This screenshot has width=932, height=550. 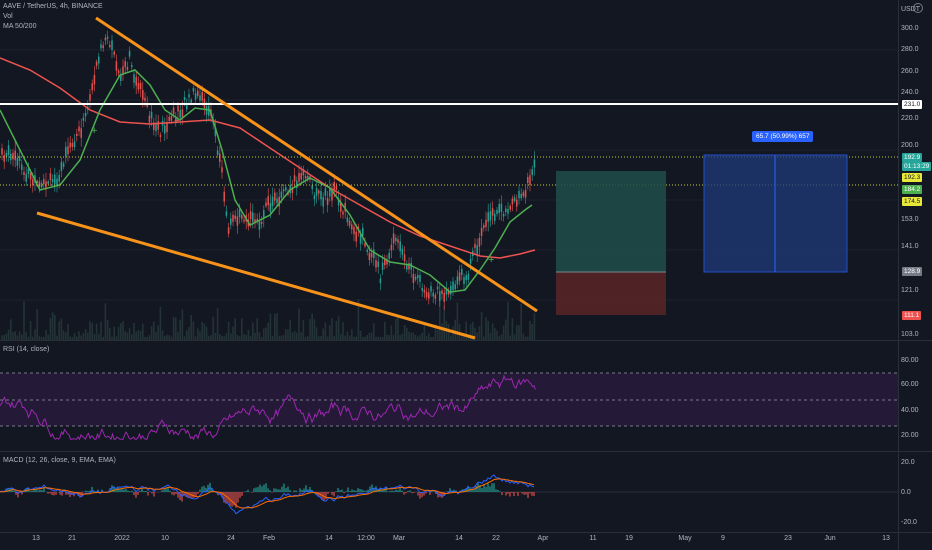 I want to click on rsi-title: RSI (14, close), so click(x=26, y=349).